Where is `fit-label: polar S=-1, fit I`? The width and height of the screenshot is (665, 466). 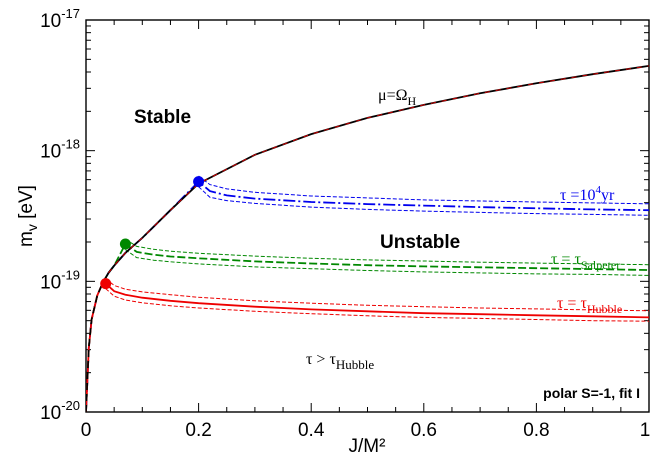
fit-label: polar S=-1, fit I is located at coordinates (591, 393).